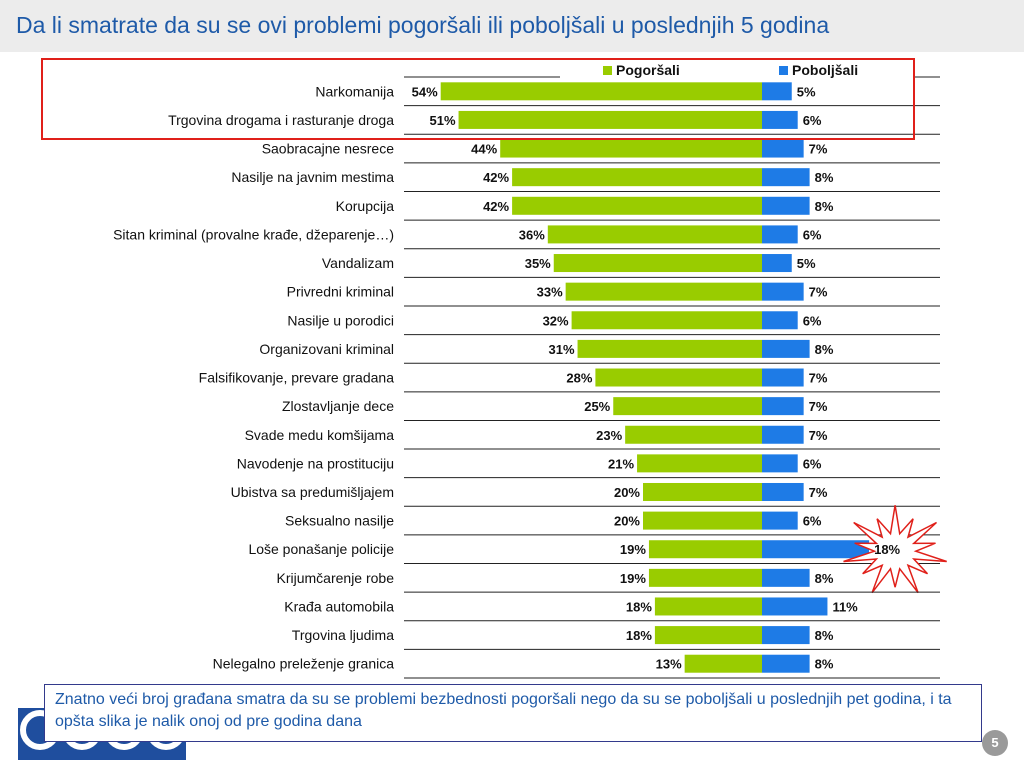 This screenshot has height=768, width=1024. I want to click on category-label: Nelegalno preleženje granica, so click(304, 664).